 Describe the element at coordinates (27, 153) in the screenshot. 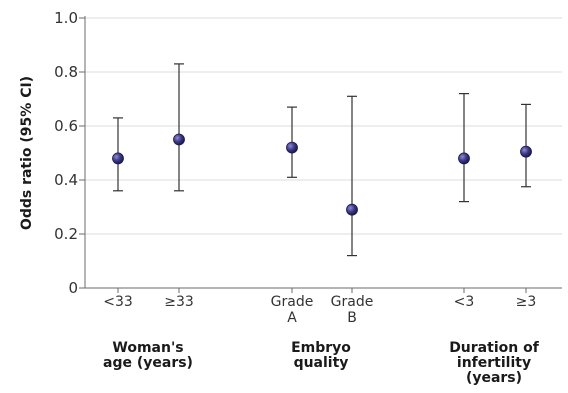

I see `y-axis-label: Odds ratio (95% CI)` at that location.